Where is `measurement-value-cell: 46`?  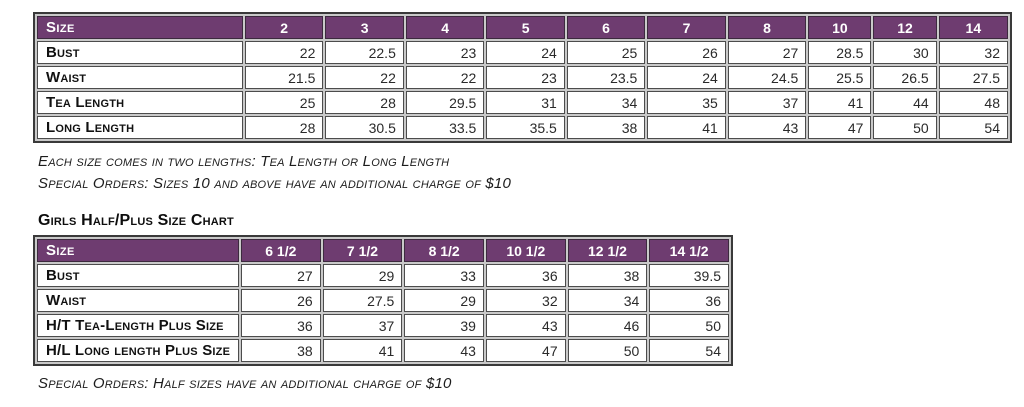
measurement-value-cell: 46 is located at coordinates (607, 325).